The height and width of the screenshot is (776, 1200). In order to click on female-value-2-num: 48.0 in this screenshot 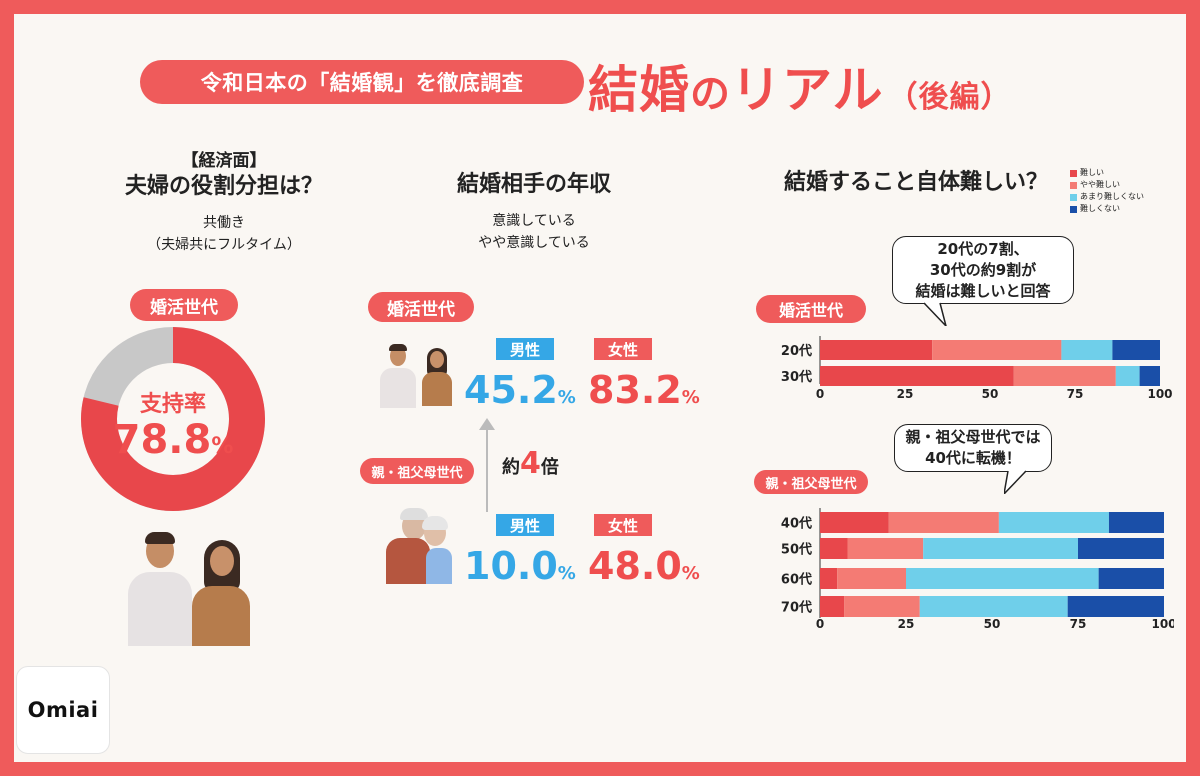, I will do `click(635, 566)`.